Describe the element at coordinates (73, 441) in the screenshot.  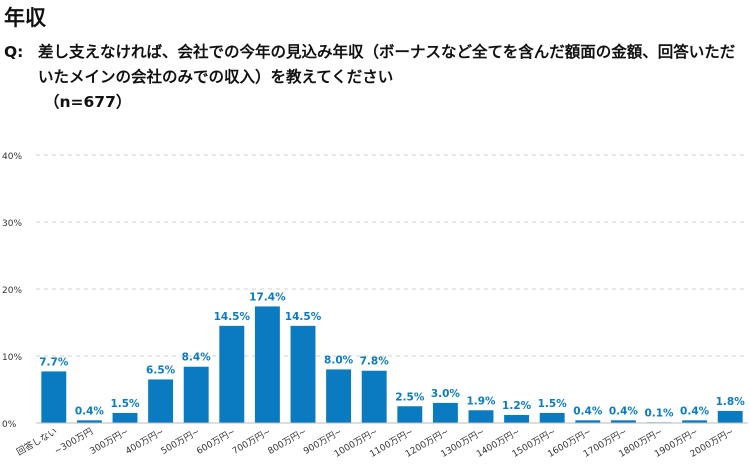
I see `x-tick-label: ~300万円` at that location.